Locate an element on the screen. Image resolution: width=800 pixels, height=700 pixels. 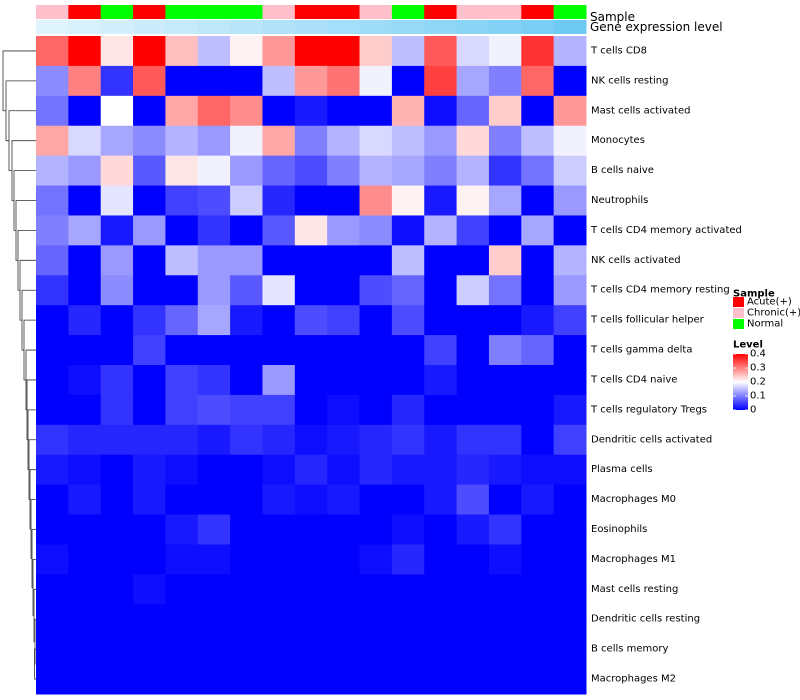
row-label: Macrophages M1 is located at coordinates (633, 559).